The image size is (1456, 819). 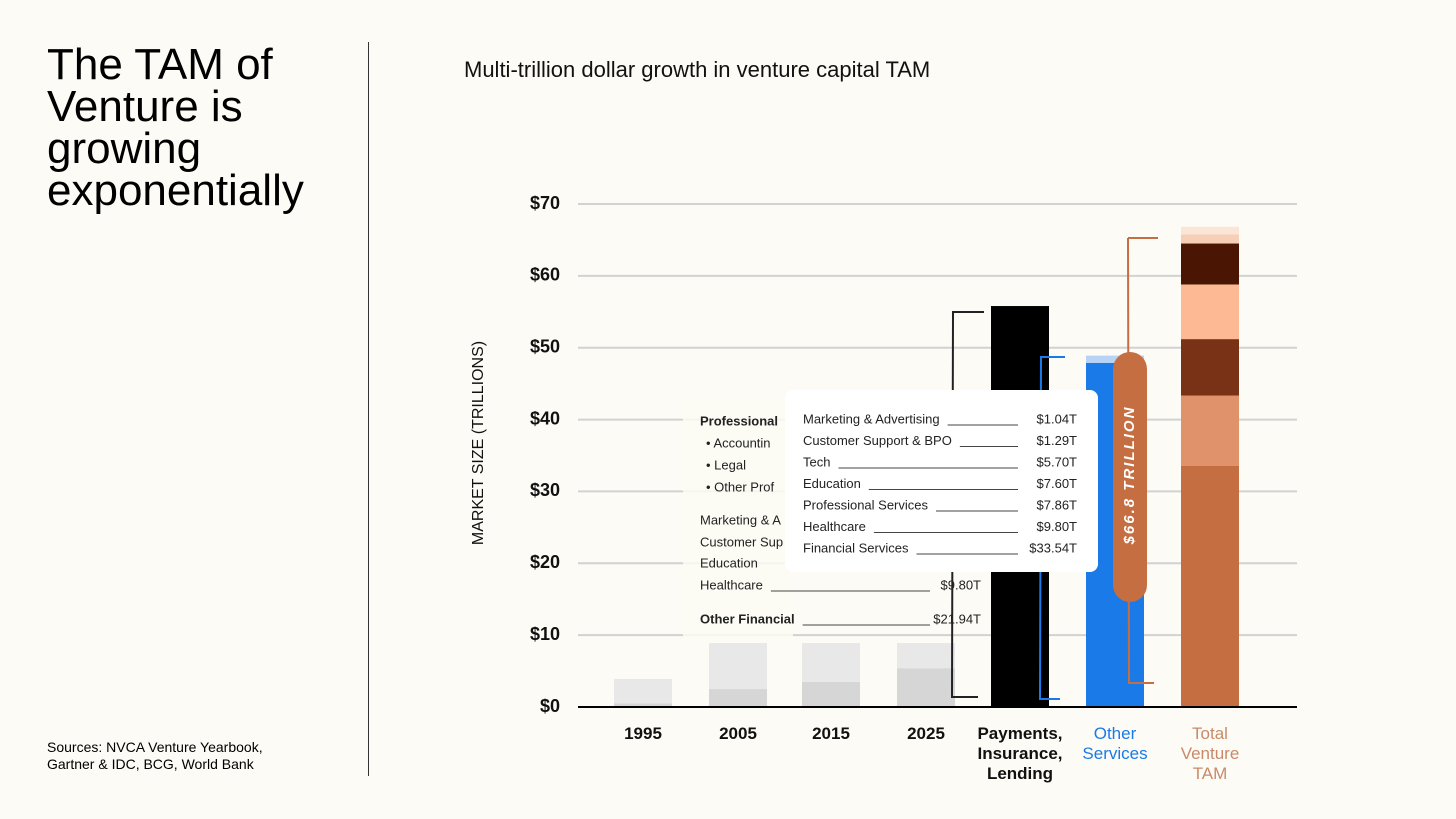 I want to click on tooltip-value: $5.70T, so click(x=1057, y=461).